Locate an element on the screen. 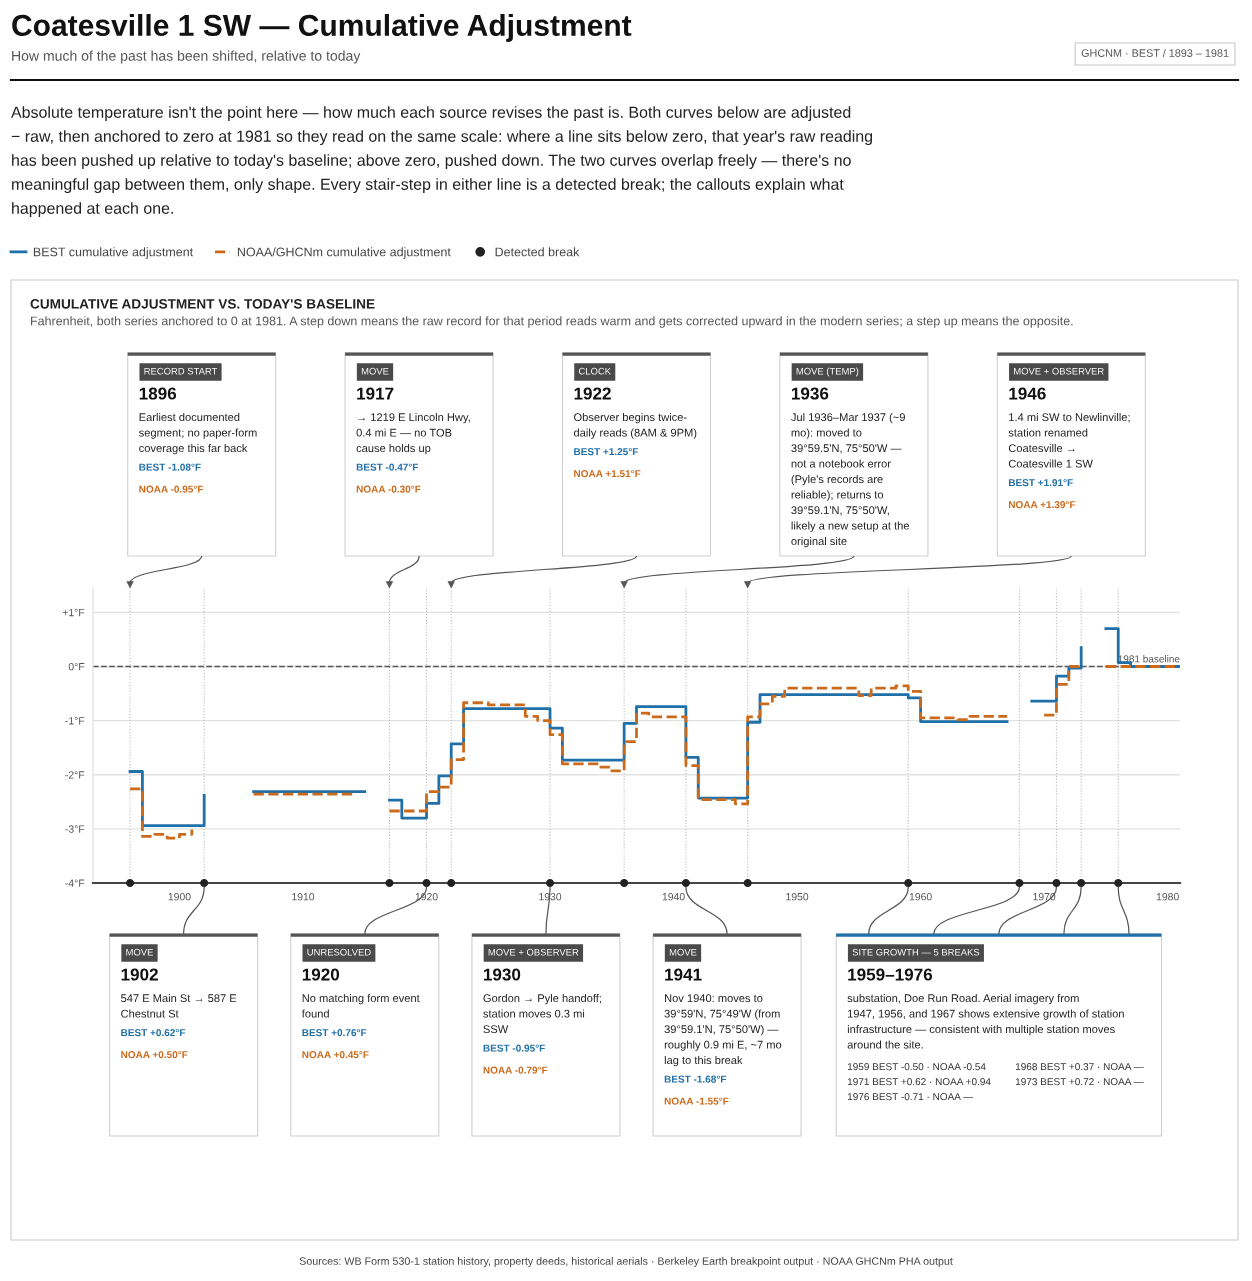 Image resolution: width=1252 pixels, height=1281 pixels. y-tick-label: -1°F is located at coordinates (75, 721).